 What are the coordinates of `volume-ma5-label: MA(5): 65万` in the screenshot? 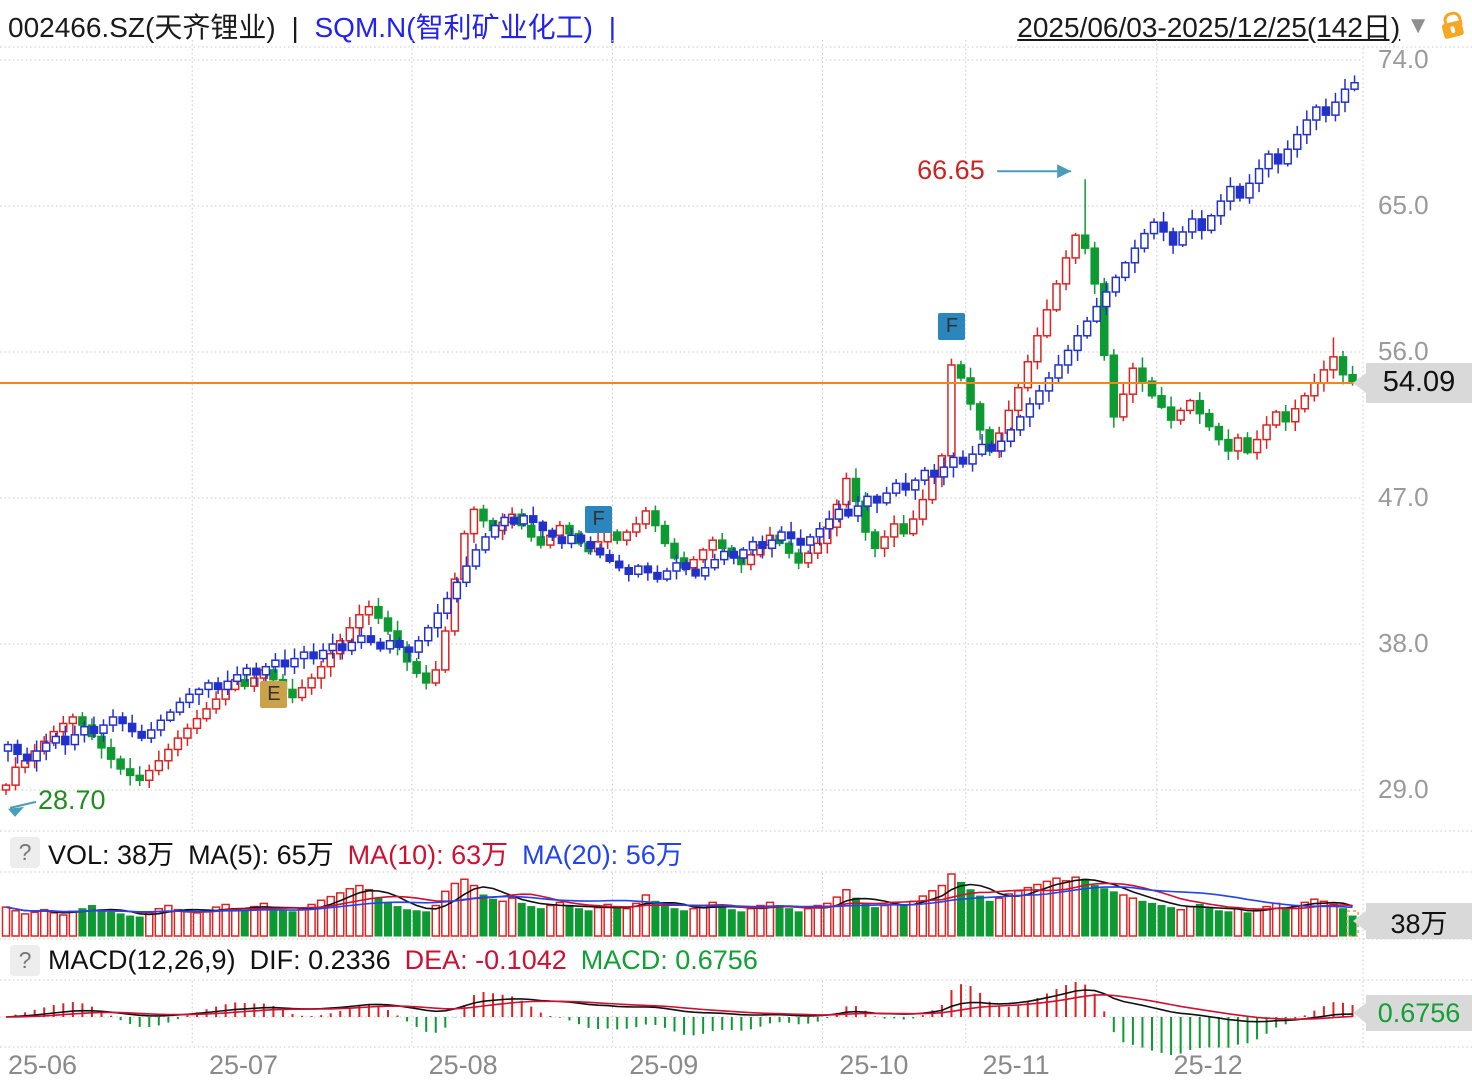 It's located at (261, 854).